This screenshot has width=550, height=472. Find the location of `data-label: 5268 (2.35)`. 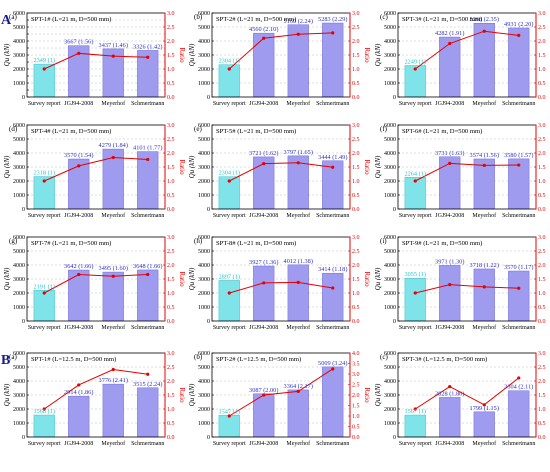

data-label: 5268 (2.35) is located at coordinates (484, 19).